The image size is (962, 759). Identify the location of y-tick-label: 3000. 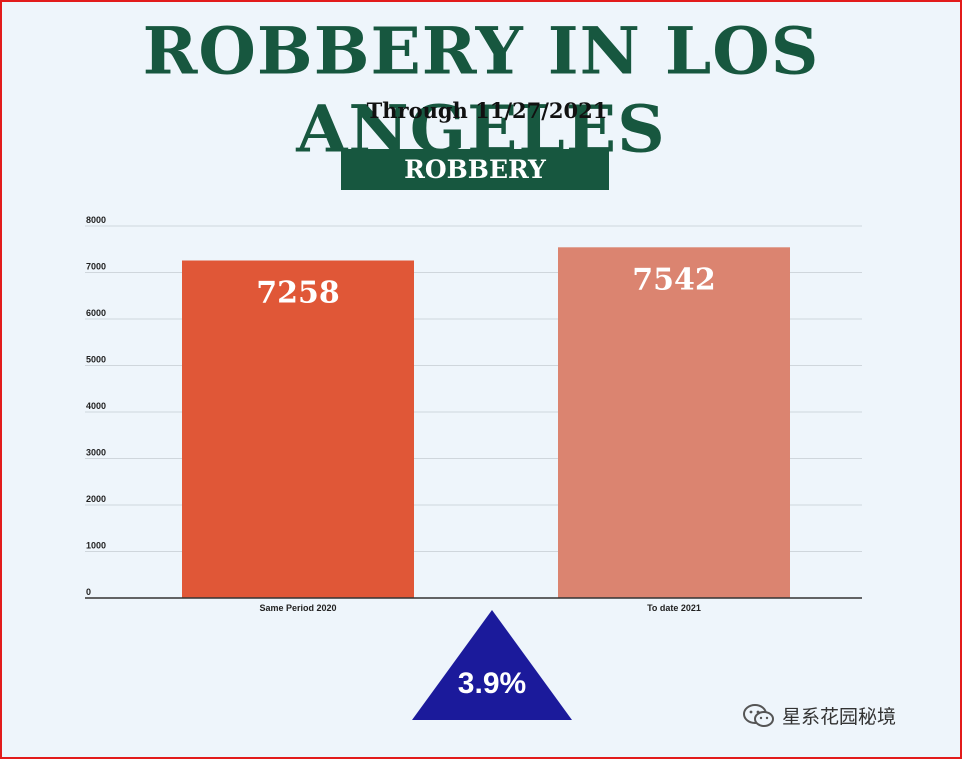
(96, 453).